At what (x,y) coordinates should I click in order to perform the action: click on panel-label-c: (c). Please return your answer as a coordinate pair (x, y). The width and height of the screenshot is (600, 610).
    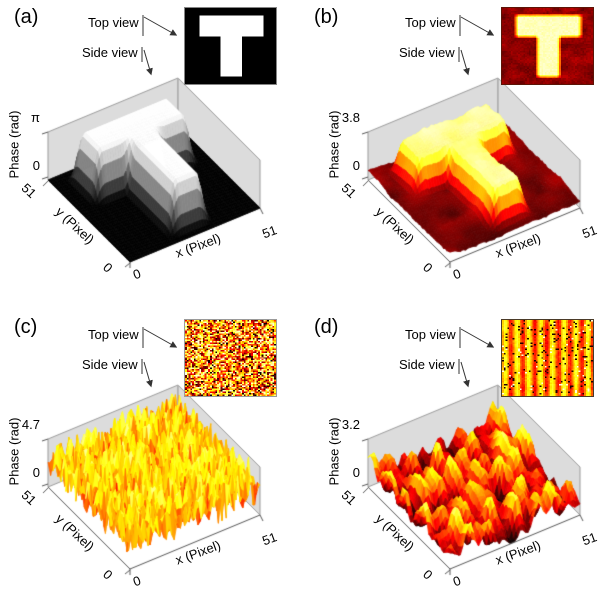
    Looking at the image, I should click on (26, 327).